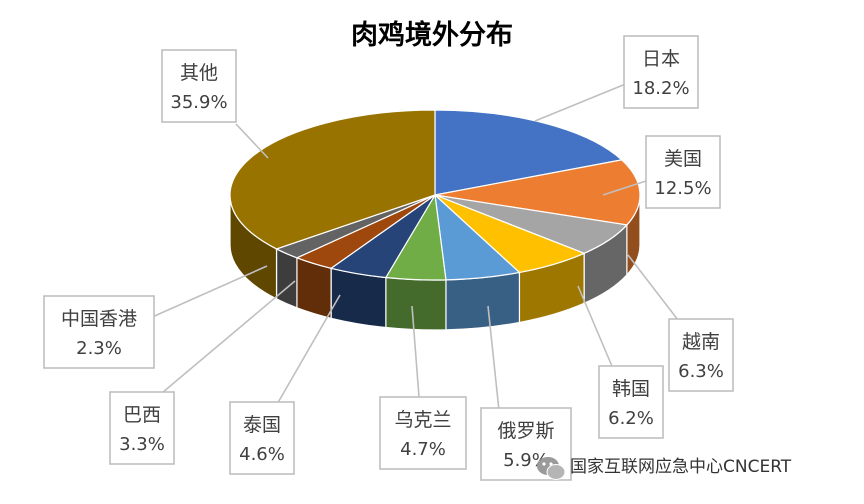 This screenshot has width=864, height=504. What do you see at coordinates (422, 420) in the screenshot?
I see `slice-label: 乌克兰` at bounding box center [422, 420].